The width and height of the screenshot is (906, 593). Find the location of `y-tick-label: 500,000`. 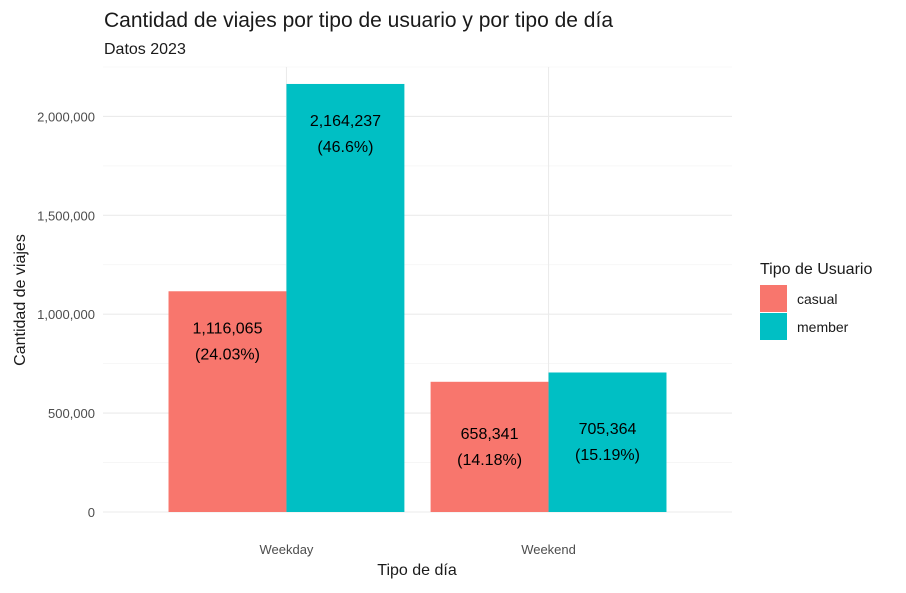

y-tick-label: 500,000 is located at coordinates (71, 413).